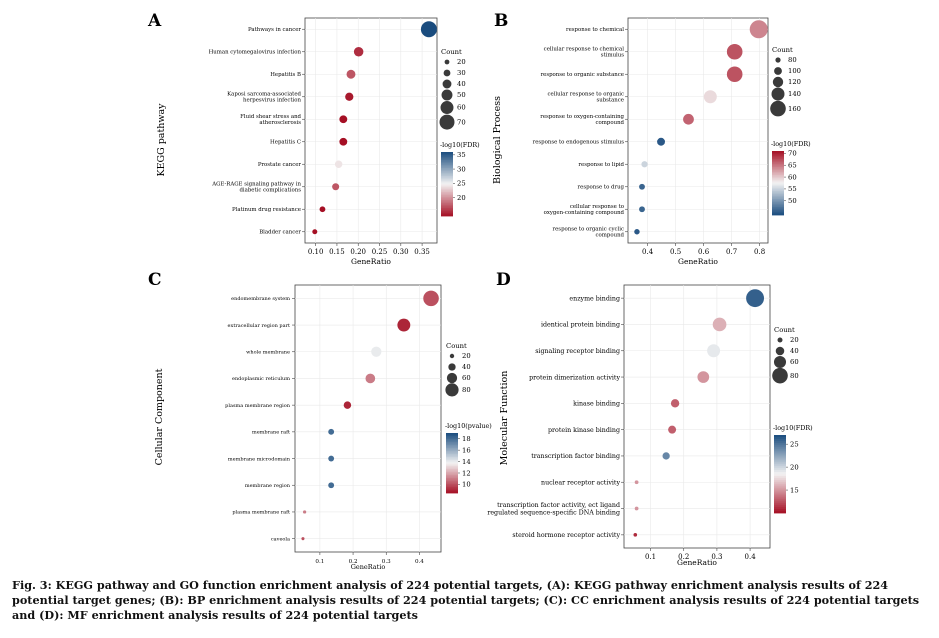 Image resolution: width=939 pixels, height=638 pixels. What do you see at coordinates (792, 201) in the screenshot?
I see `color-legend-label: 50` at bounding box center [792, 201].